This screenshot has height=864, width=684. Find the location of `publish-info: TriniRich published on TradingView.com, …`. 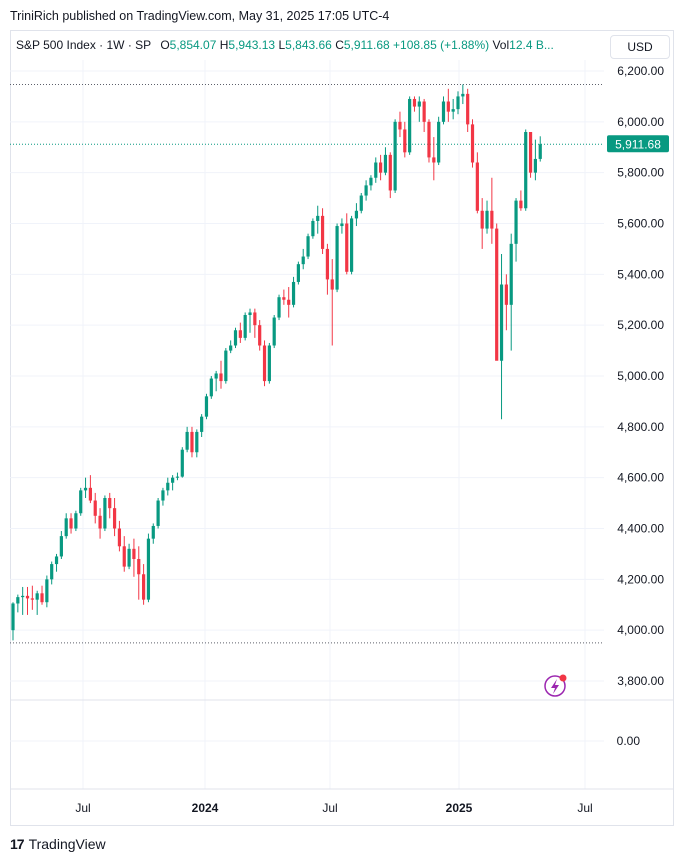

publish-info: TriniRich published on TradingView.com, … is located at coordinates (200, 16).